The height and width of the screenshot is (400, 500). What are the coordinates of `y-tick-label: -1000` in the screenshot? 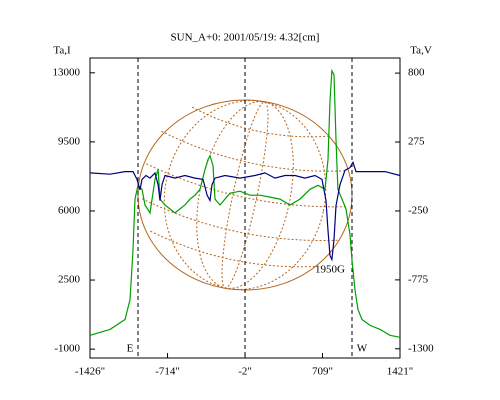 It's located at (67, 349).